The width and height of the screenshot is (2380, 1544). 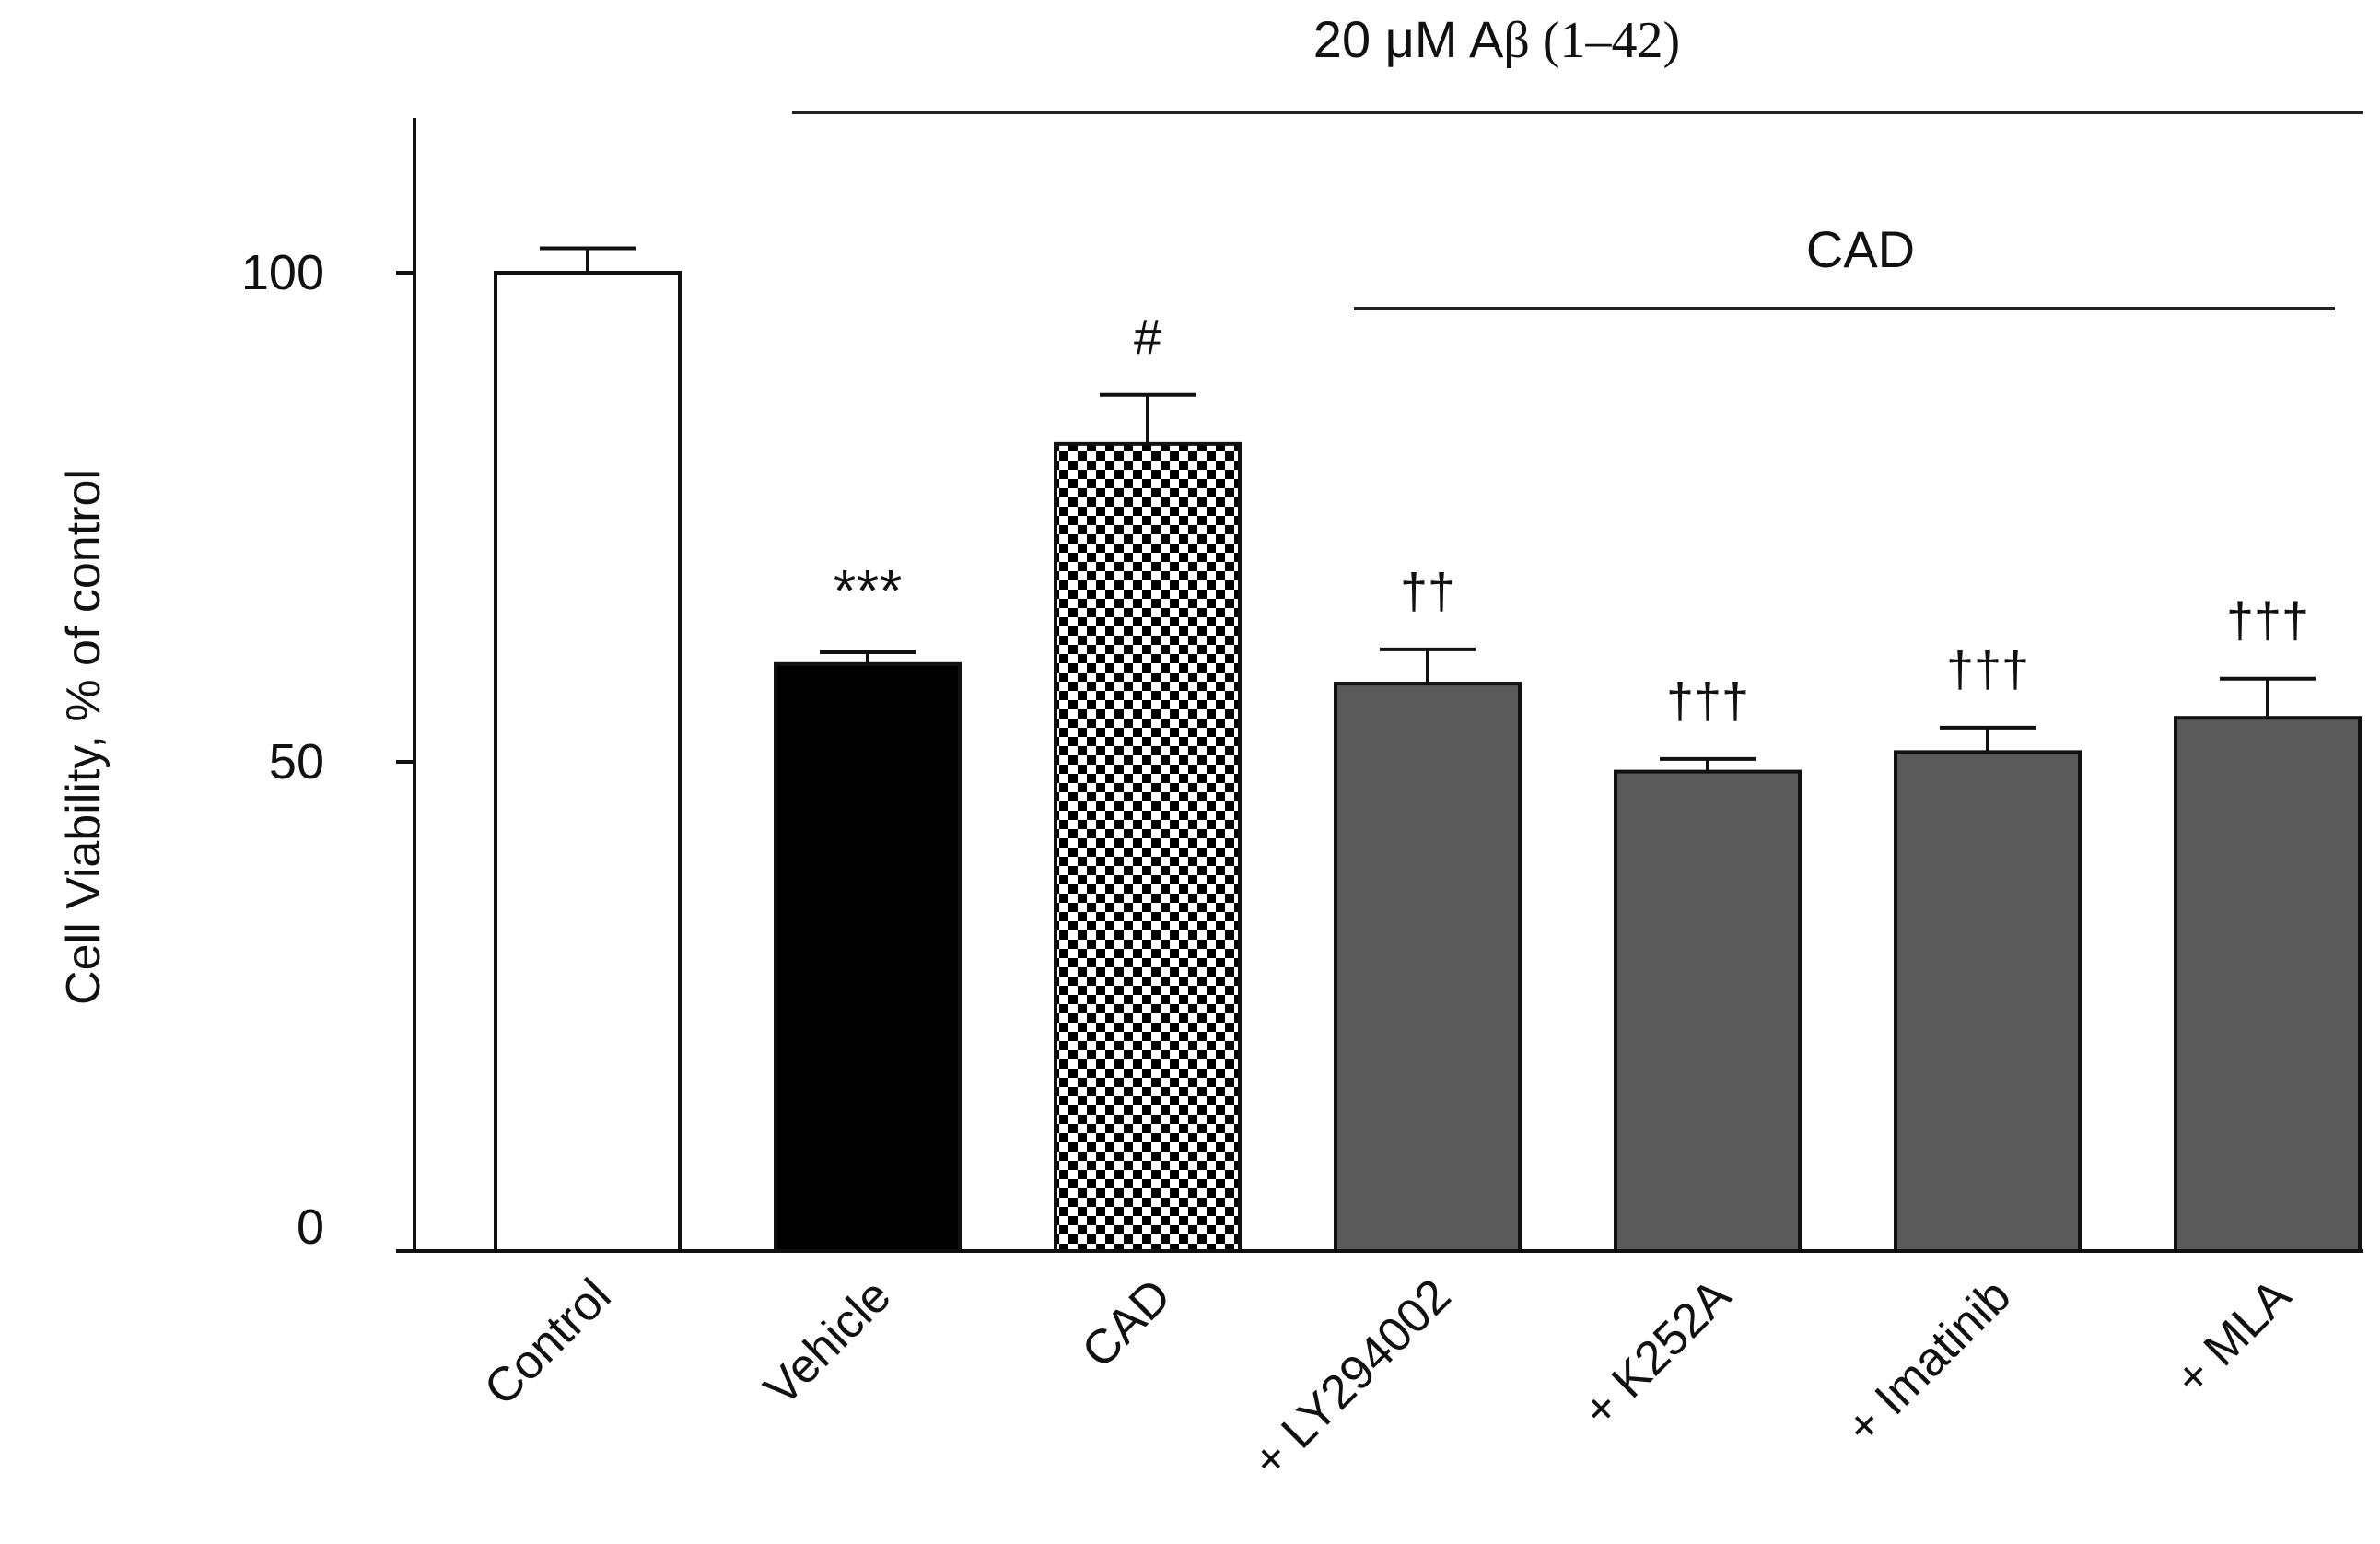 I want to click on abeta-bracket-label: 20 μM Aβ (1–42), so click(x=1496, y=40).